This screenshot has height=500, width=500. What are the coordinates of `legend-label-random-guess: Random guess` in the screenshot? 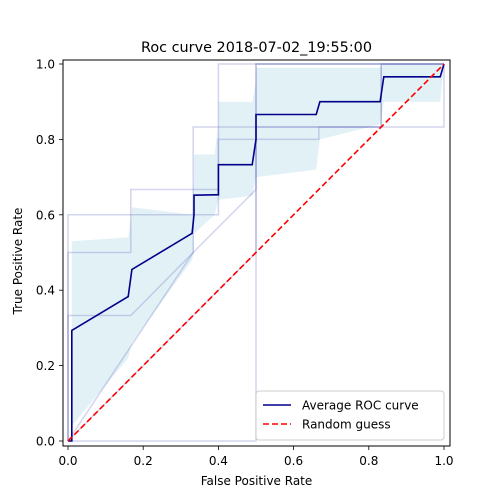 It's located at (346, 425).